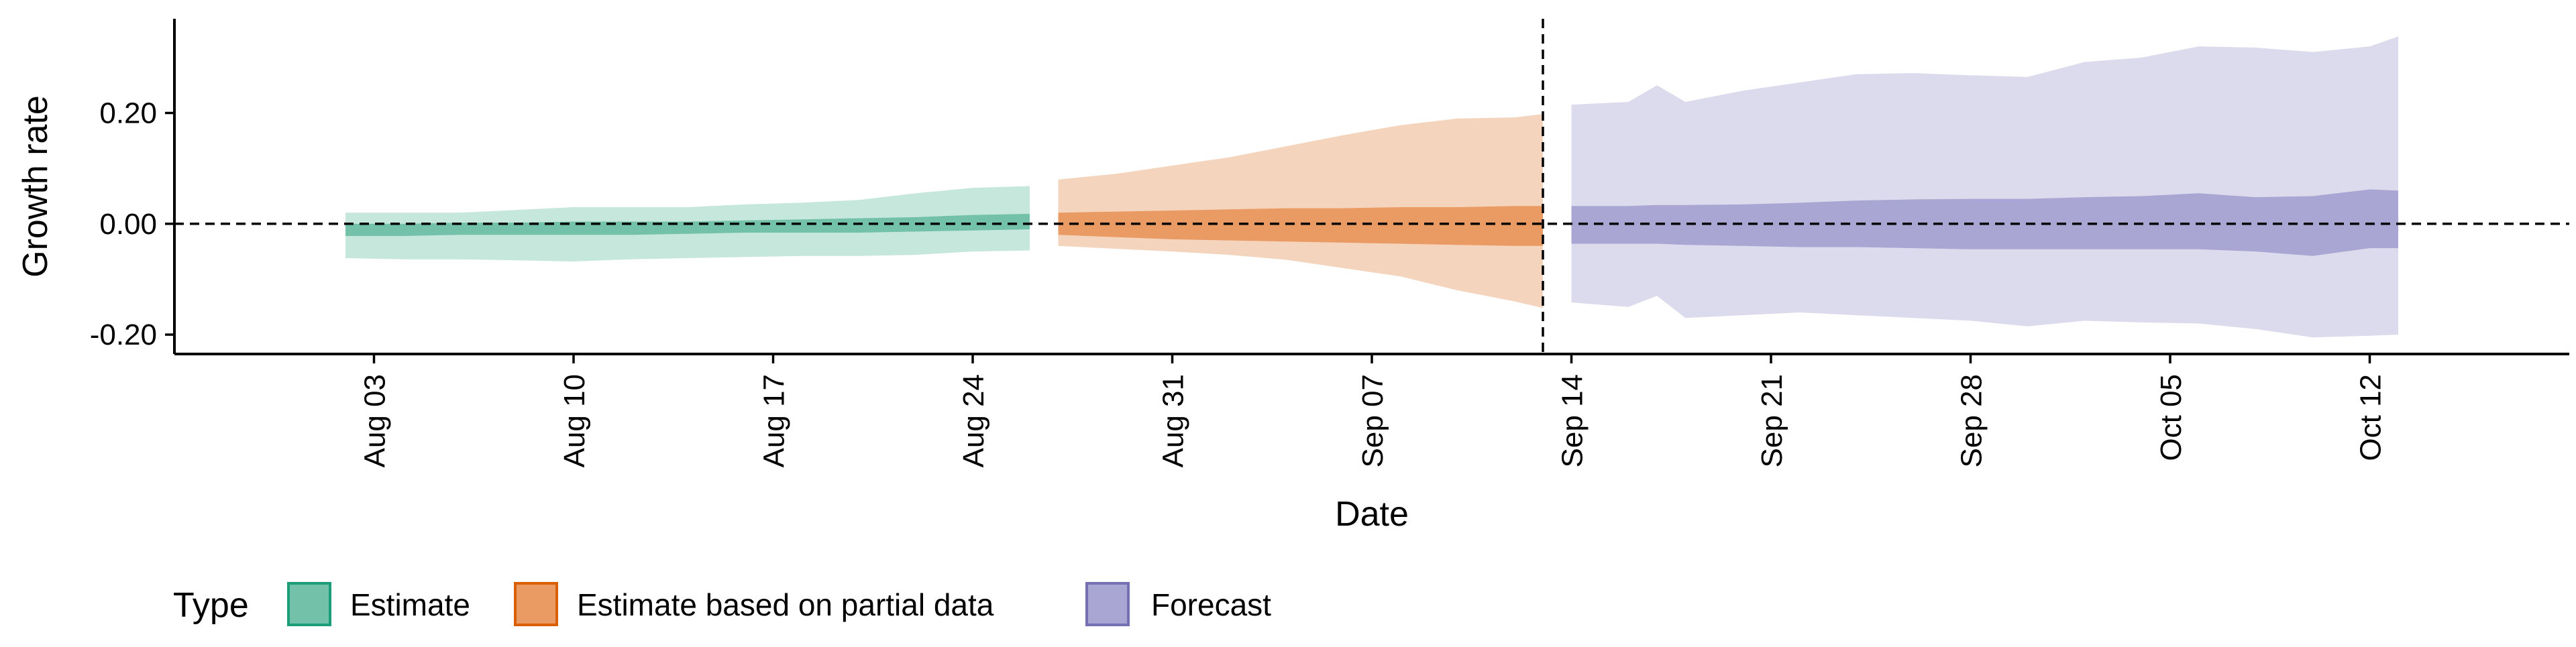  What do you see at coordinates (211, 605) in the screenshot?
I see `legend-title: Type` at bounding box center [211, 605].